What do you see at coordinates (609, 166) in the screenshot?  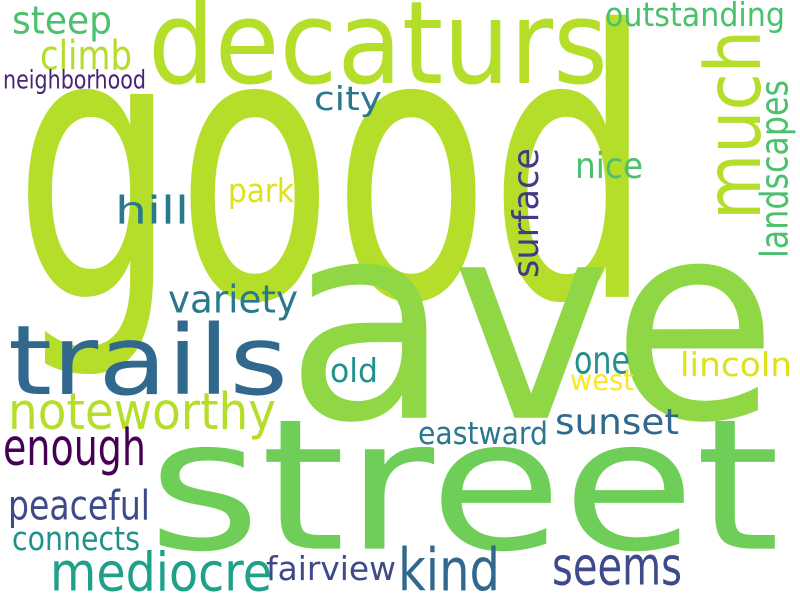 I see `word-nice: nice` at bounding box center [609, 166].